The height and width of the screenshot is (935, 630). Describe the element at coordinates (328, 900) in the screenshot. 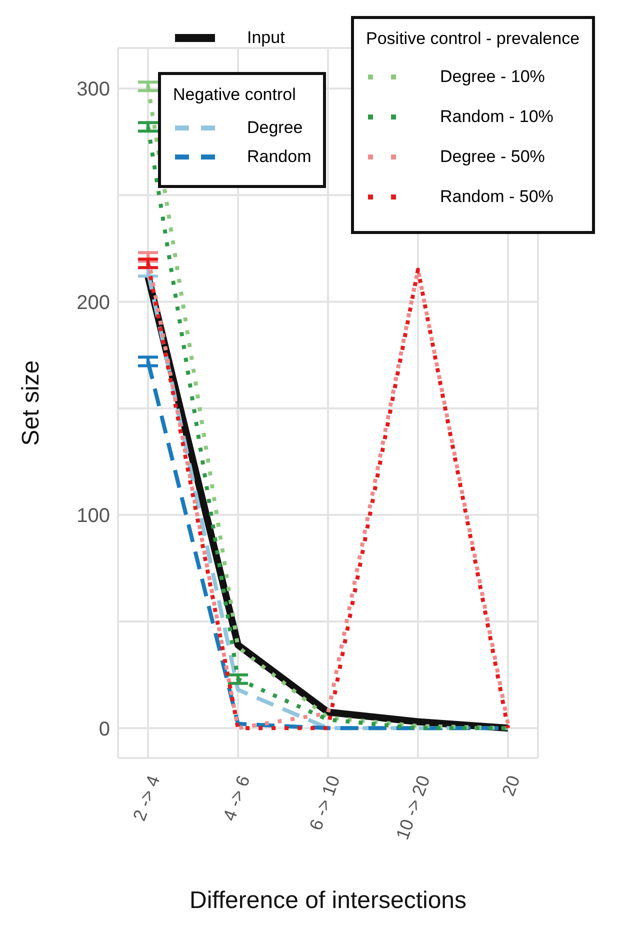

I see `x-axis-title: Difference of intersections` at that location.